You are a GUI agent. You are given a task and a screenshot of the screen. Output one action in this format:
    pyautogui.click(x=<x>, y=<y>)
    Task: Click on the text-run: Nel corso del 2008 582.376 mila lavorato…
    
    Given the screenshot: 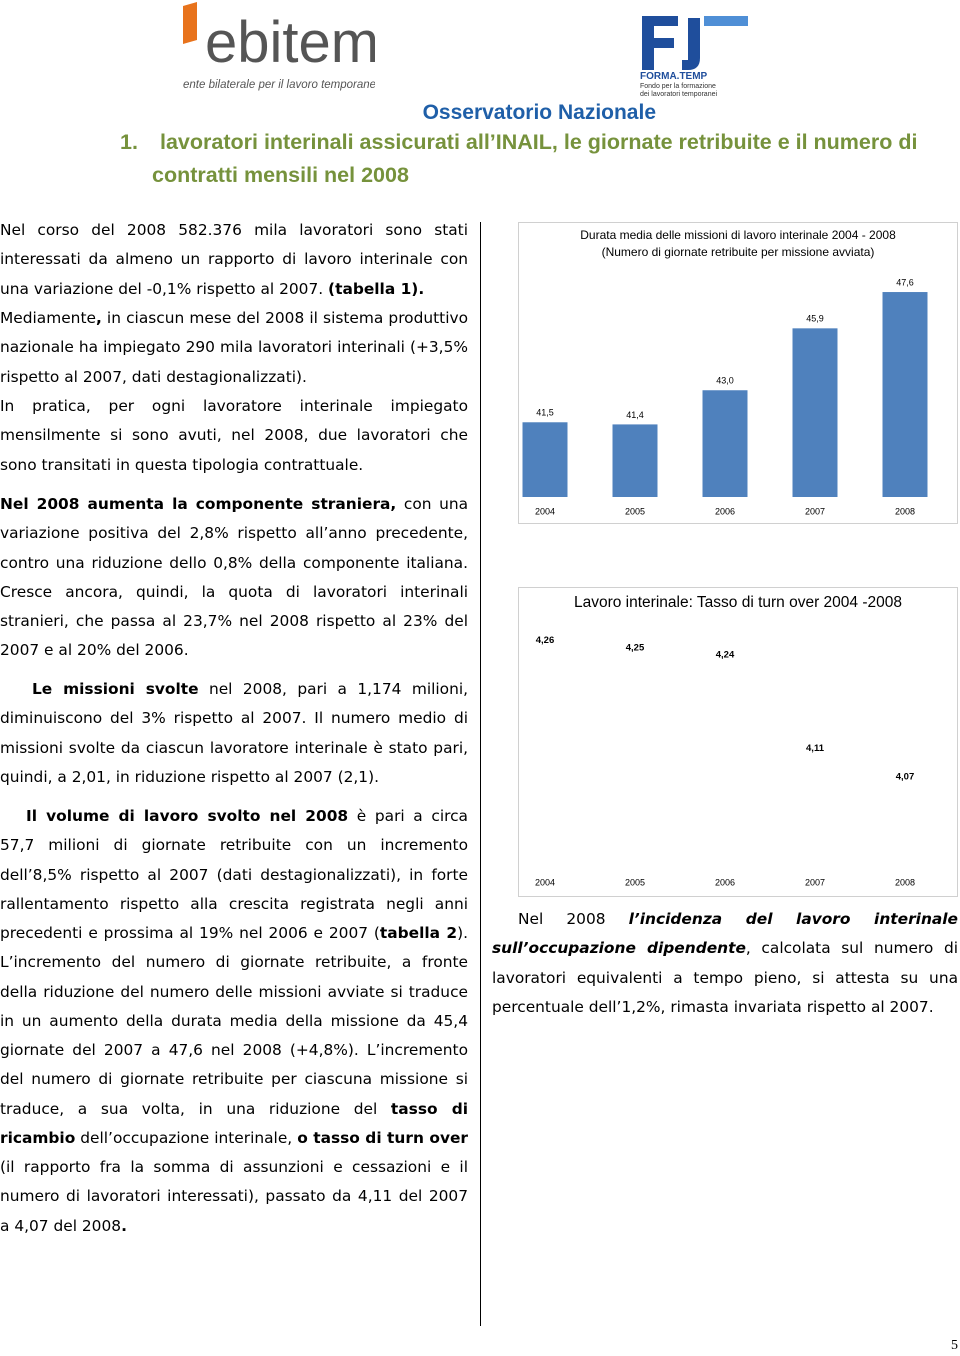 What is the action you would take?
    pyautogui.click(x=234, y=259)
    